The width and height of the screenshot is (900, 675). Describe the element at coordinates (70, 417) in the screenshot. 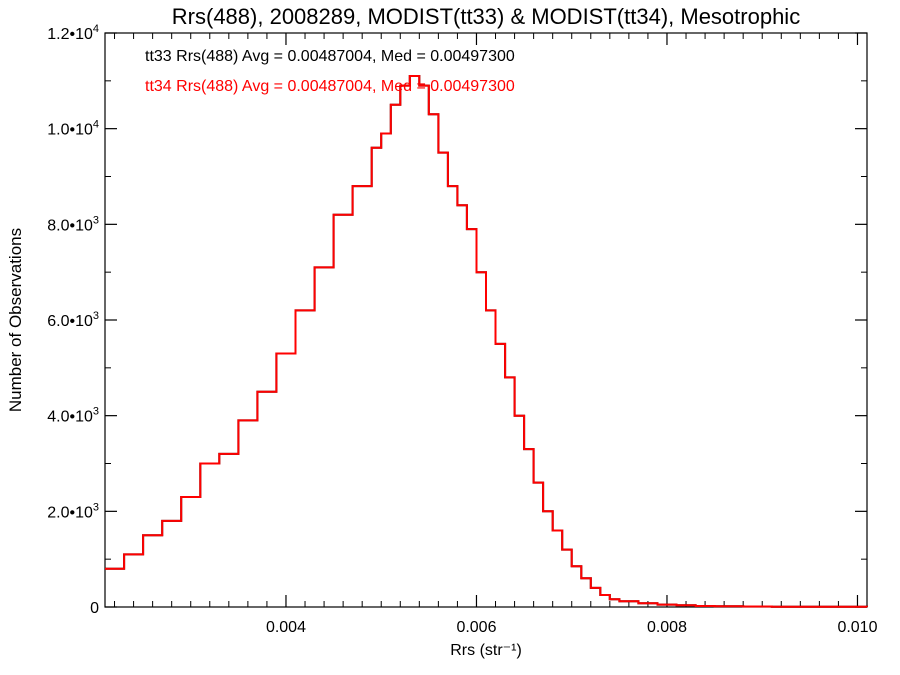

I see `y-tick-label-mantissa: 4.0•10` at that location.